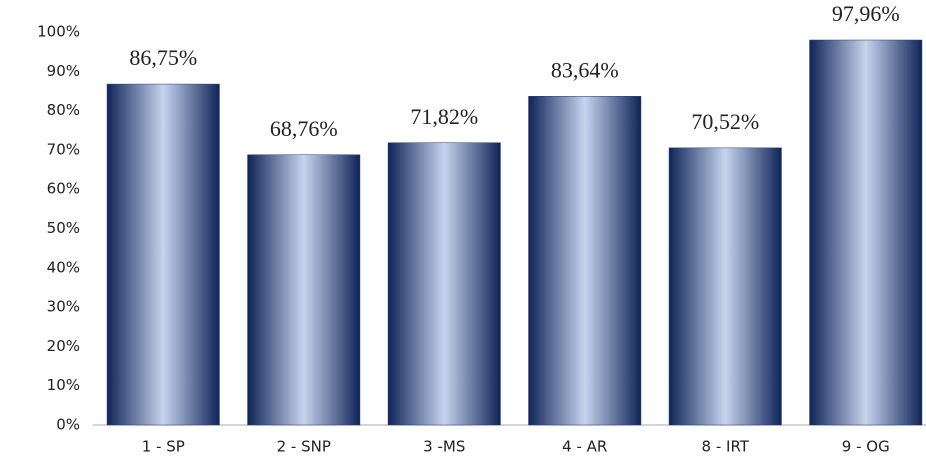 This screenshot has width=926, height=465. Describe the element at coordinates (63, 346) in the screenshot. I see `y-tick-label: 20%` at that location.